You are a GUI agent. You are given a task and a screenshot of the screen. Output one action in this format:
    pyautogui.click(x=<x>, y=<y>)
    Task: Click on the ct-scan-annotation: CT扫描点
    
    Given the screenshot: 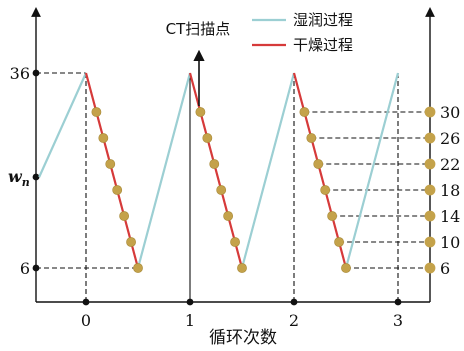 What is the action you would take?
    pyautogui.click(x=198, y=63)
    